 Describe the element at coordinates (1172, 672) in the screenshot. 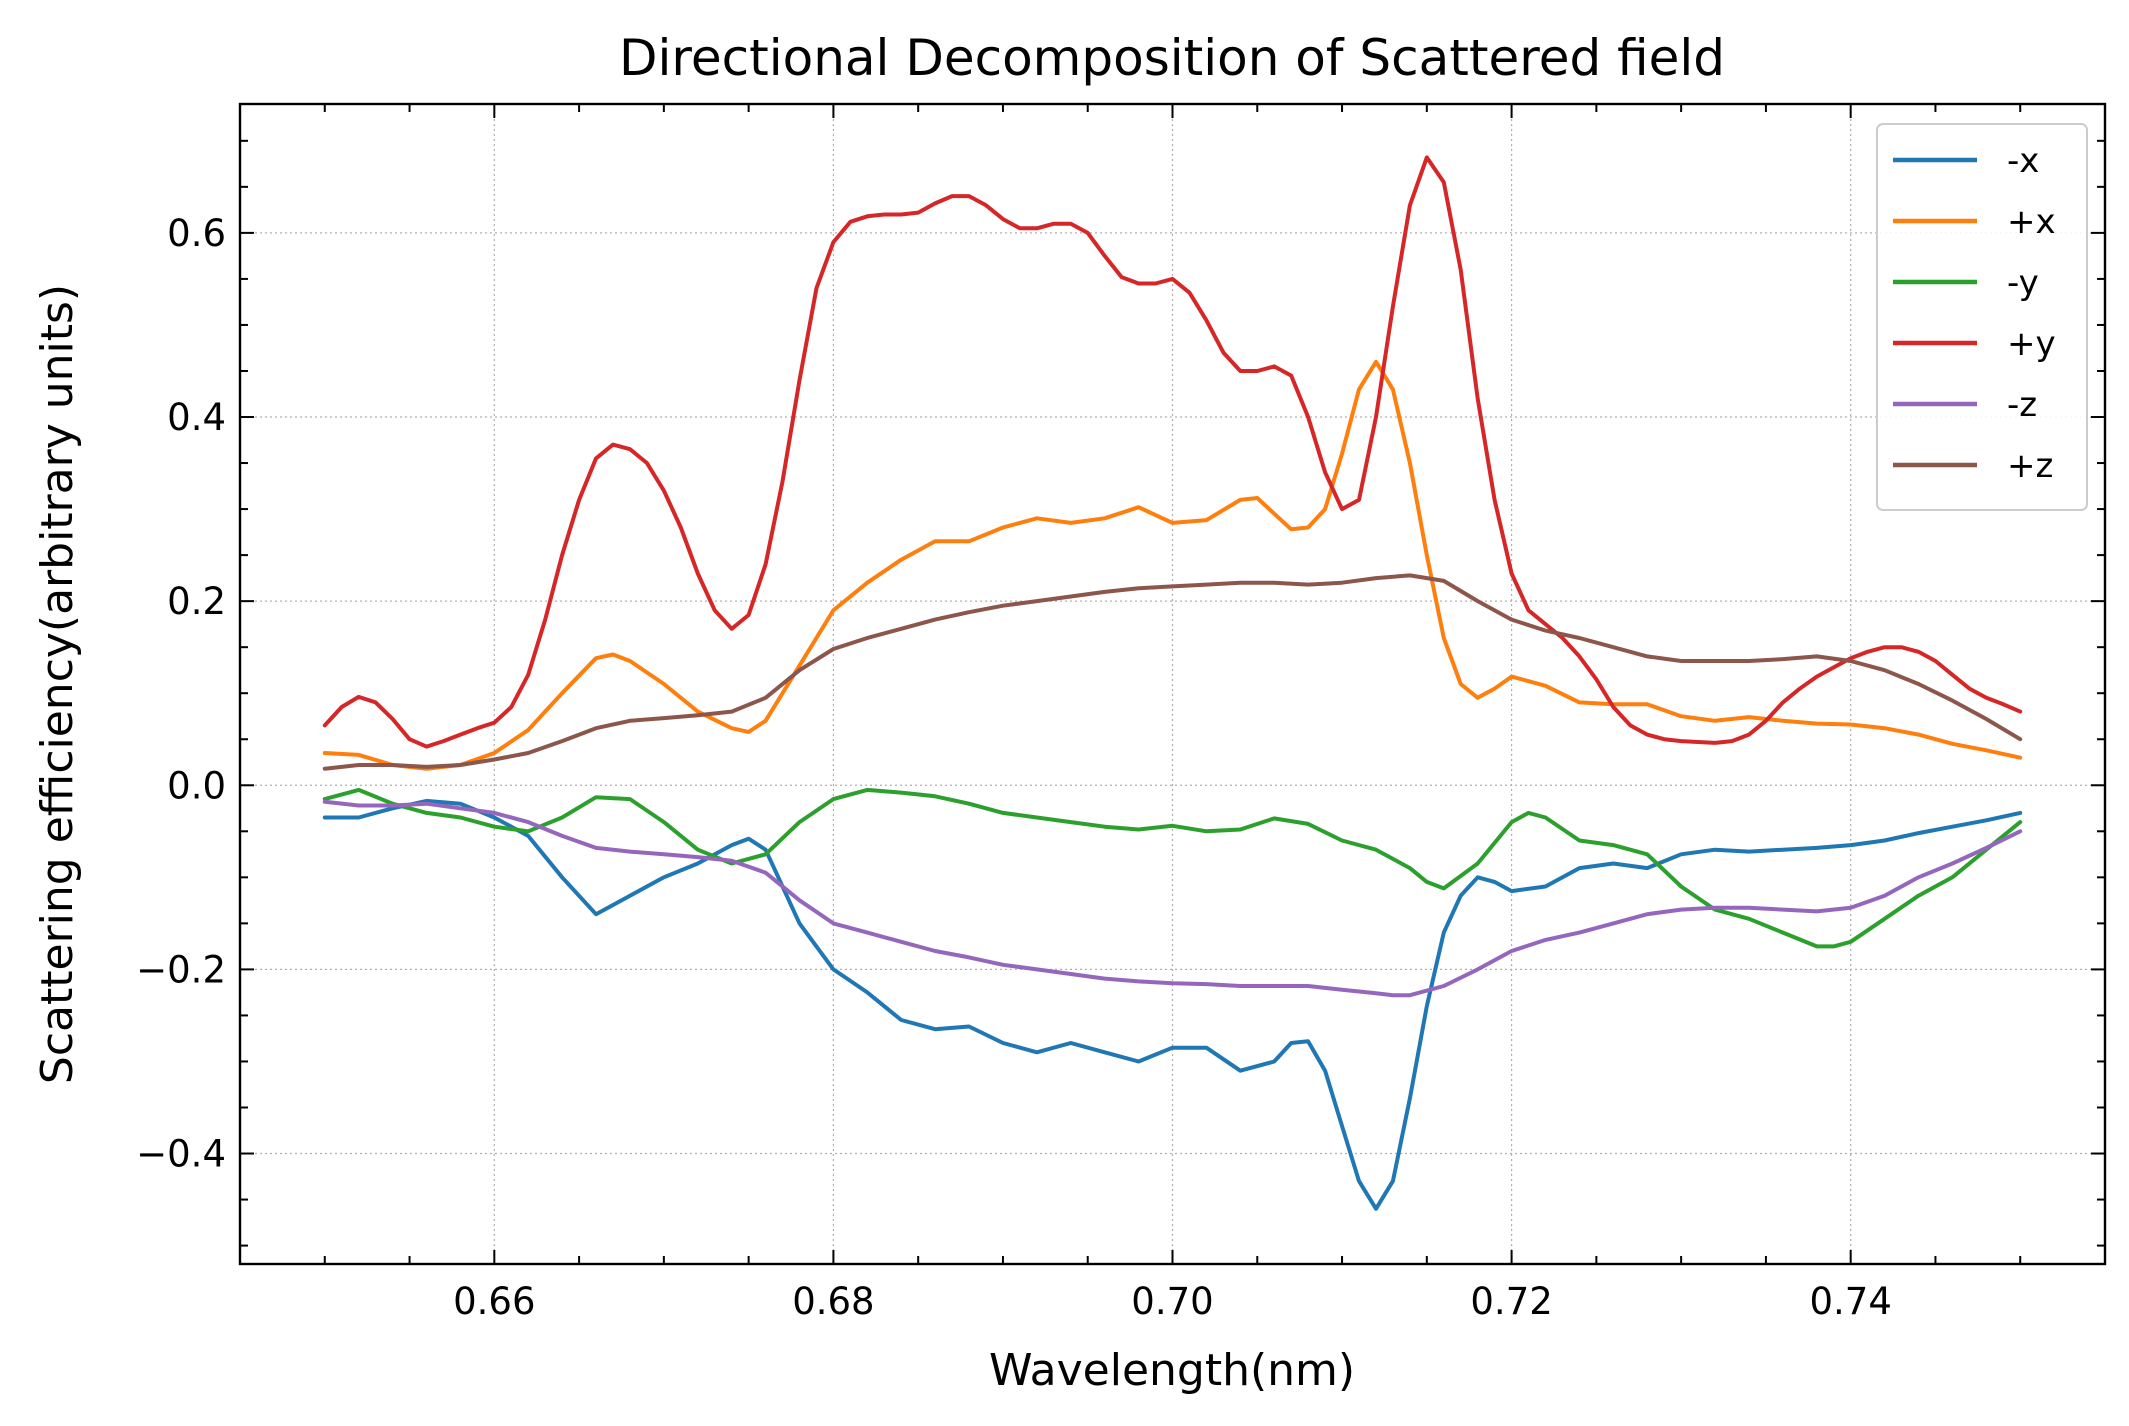

I see `series-line-plusminus-z` at that location.